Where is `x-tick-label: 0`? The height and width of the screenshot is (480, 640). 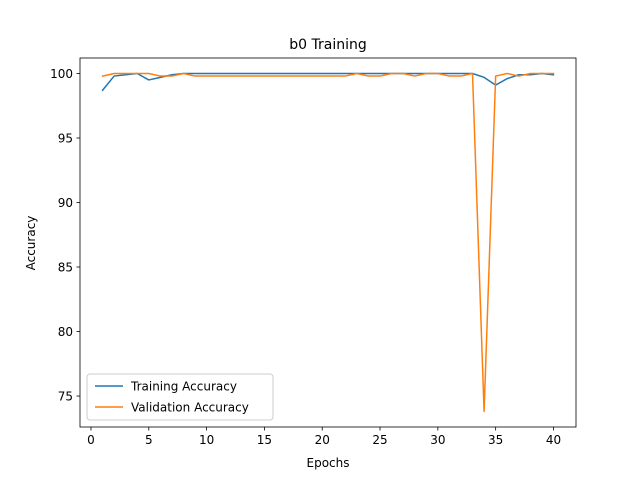
x-tick-label: 0 is located at coordinates (91, 440).